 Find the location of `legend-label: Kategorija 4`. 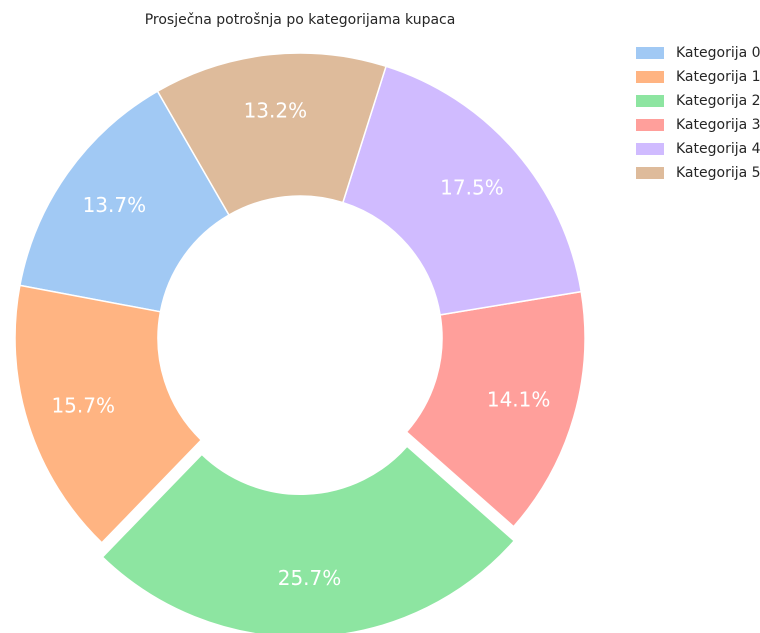

legend-label: Kategorija 4 is located at coordinates (718, 149).